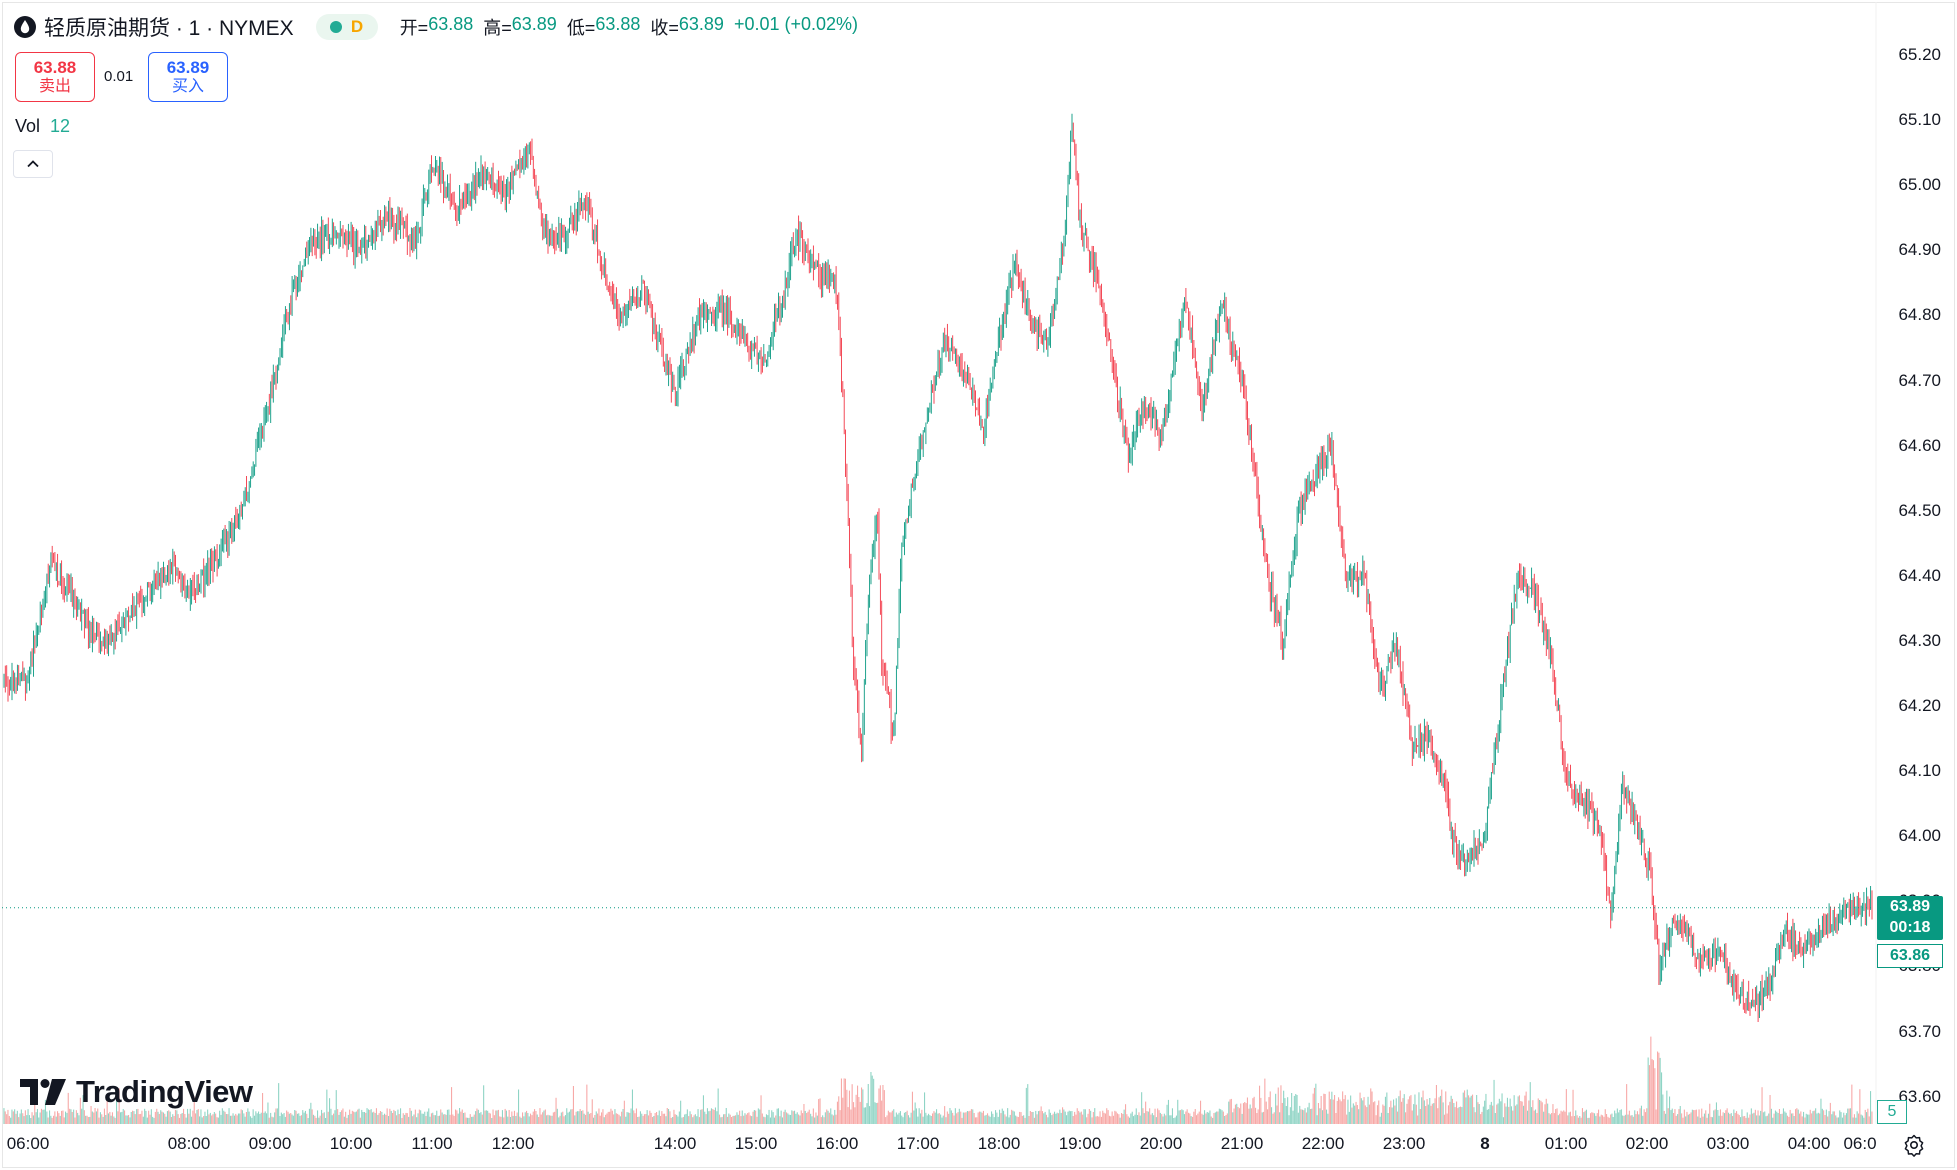 The image size is (1957, 1170). Describe the element at coordinates (169, 28) in the screenshot. I see `symbol-title: 轻质原油期货 · 1 · NYMEX` at that location.